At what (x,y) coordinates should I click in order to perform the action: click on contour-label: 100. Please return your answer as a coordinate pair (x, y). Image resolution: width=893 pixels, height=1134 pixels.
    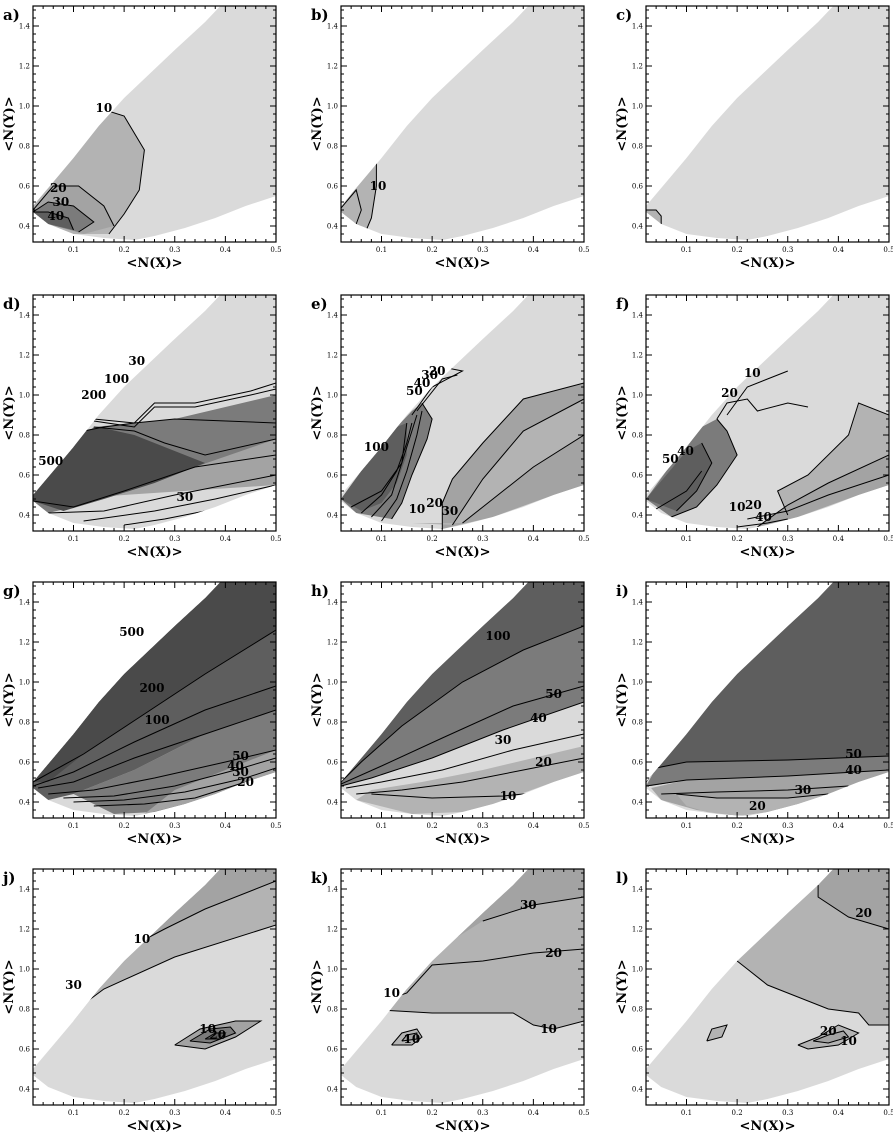
    Looking at the image, I should click on (116, 379).